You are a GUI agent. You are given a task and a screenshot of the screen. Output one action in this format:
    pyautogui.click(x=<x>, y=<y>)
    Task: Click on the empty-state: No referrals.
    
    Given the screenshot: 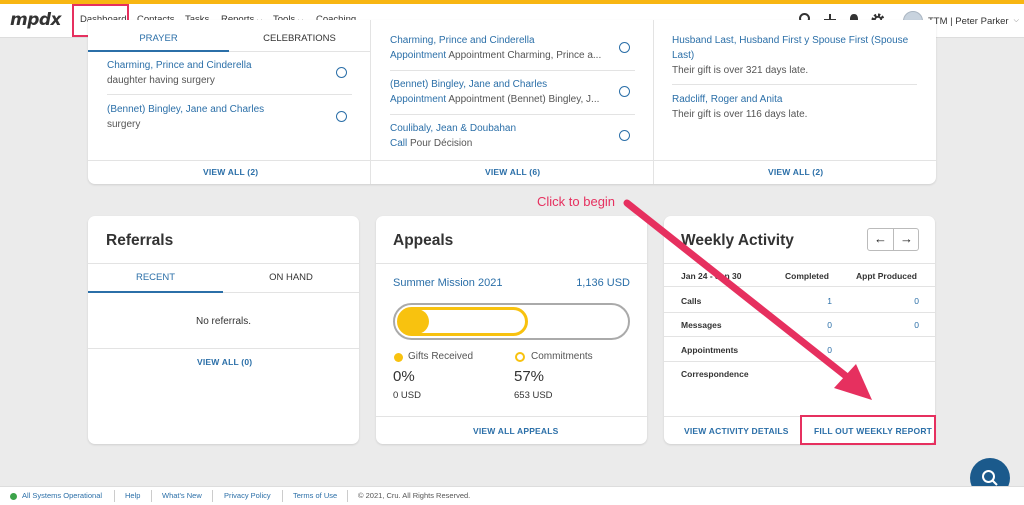 What is the action you would take?
    pyautogui.click(x=223, y=321)
    